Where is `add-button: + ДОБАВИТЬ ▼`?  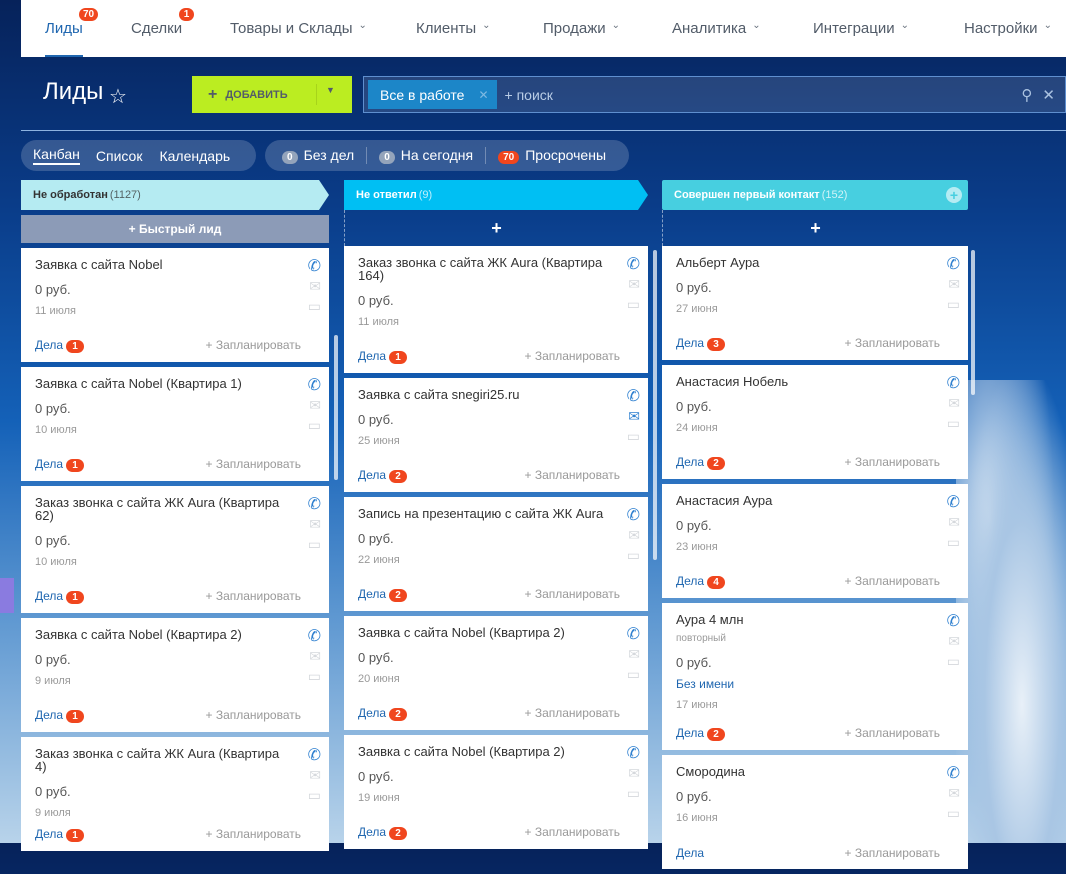
add-button: + ДОБАВИТЬ ▼ is located at coordinates (272, 94).